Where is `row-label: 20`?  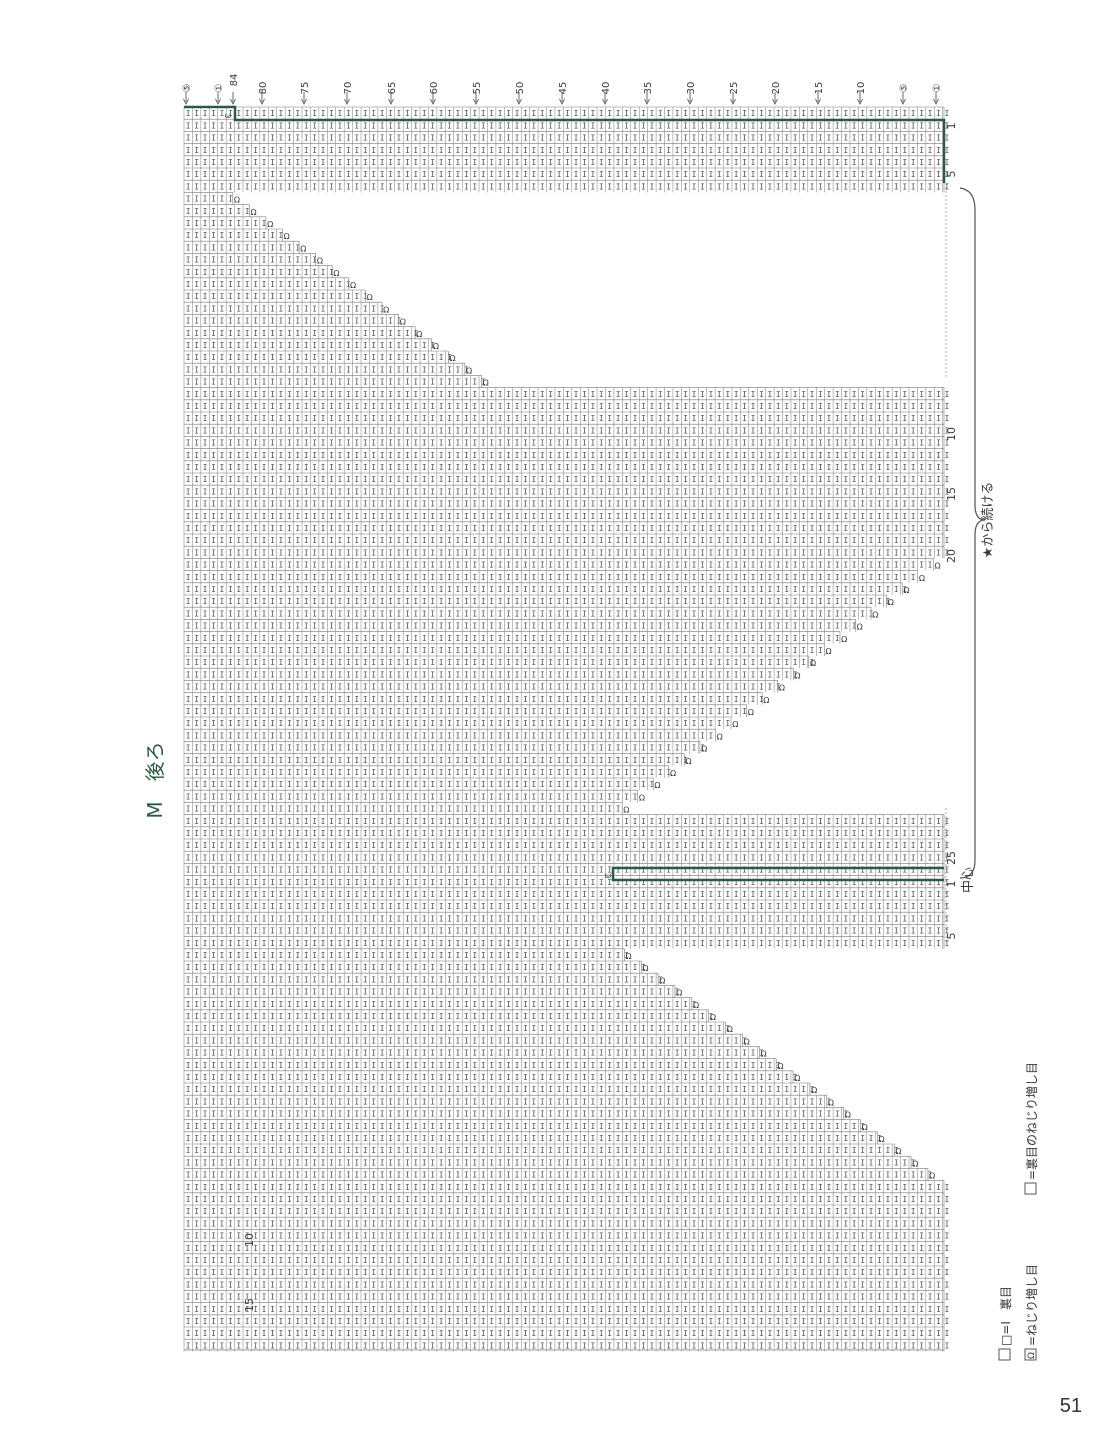
row-label: 20 is located at coordinates (951, 556).